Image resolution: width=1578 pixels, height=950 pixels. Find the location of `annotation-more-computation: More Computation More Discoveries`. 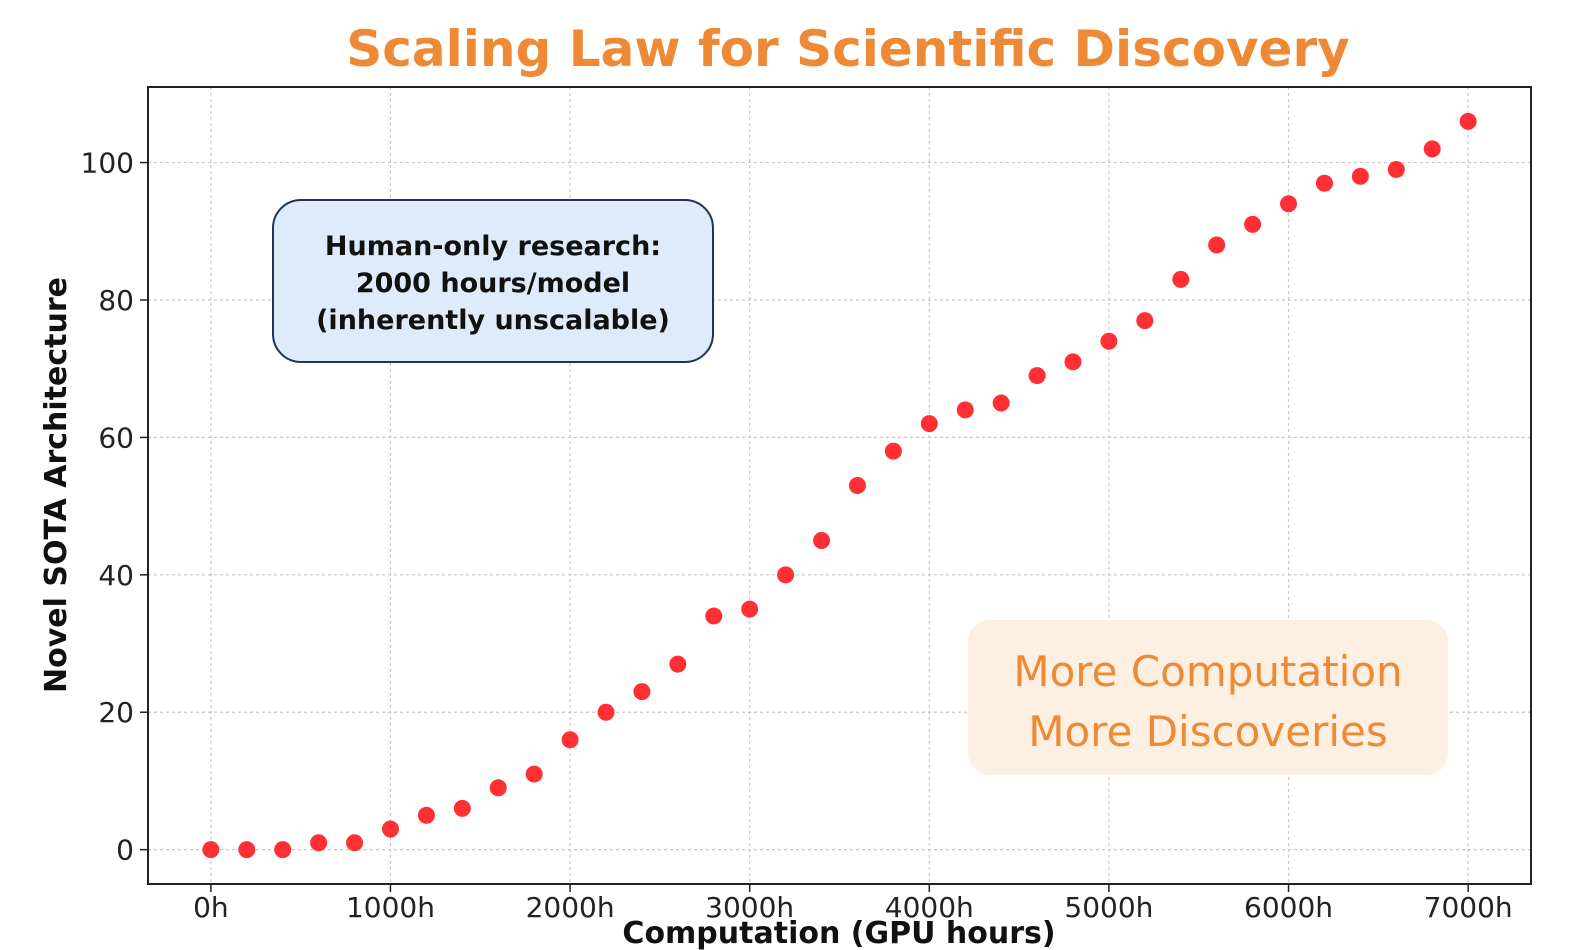

annotation-more-computation: More Computation More Discoveries is located at coordinates (1208, 697).